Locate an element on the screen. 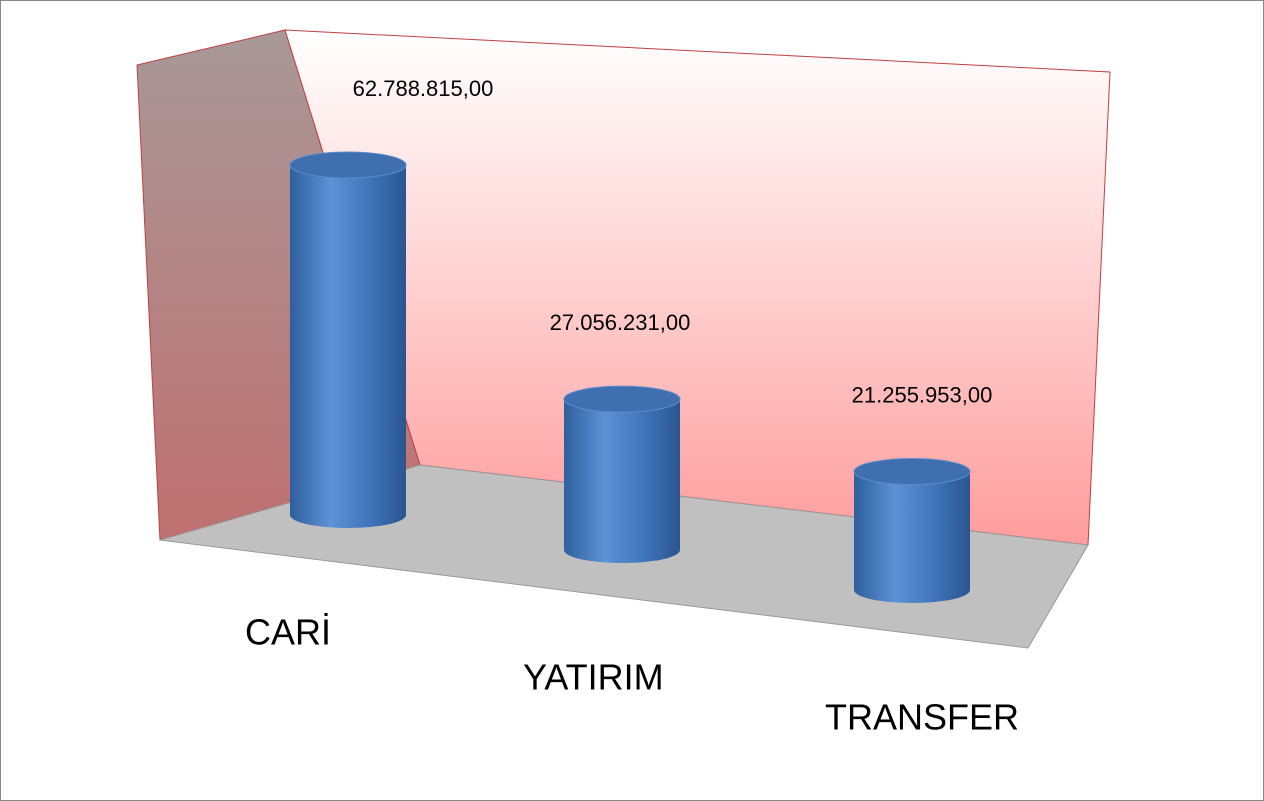 The height and width of the screenshot is (801, 1264). value-label: 27.056.231,00 is located at coordinates (620, 322).